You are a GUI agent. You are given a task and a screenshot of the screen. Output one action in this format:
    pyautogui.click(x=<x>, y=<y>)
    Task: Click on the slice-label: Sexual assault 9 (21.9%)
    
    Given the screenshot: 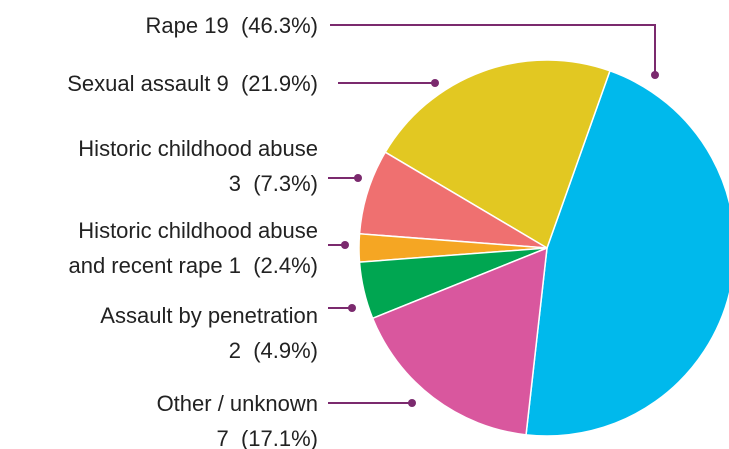 What is the action you would take?
    pyautogui.click(x=192, y=83)
    